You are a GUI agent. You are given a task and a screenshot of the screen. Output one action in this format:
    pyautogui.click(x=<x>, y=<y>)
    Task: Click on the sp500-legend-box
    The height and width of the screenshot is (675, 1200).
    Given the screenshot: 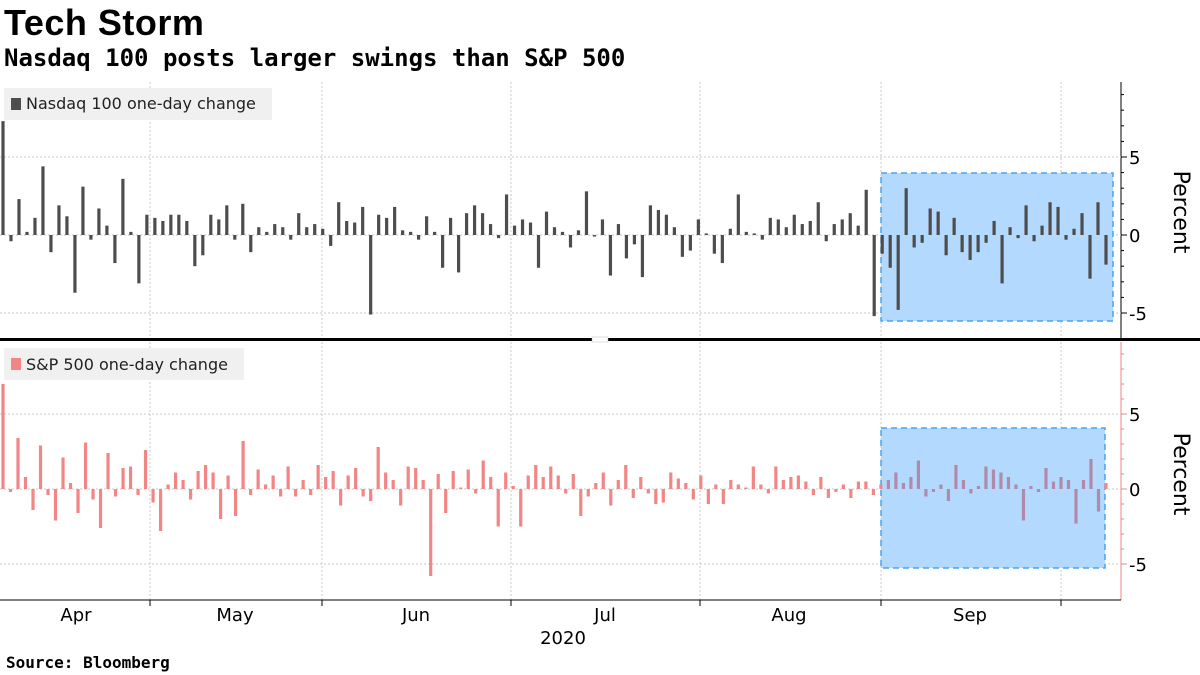 What is the action you would take?
    pyautogui.click(x=124, y=364)
    